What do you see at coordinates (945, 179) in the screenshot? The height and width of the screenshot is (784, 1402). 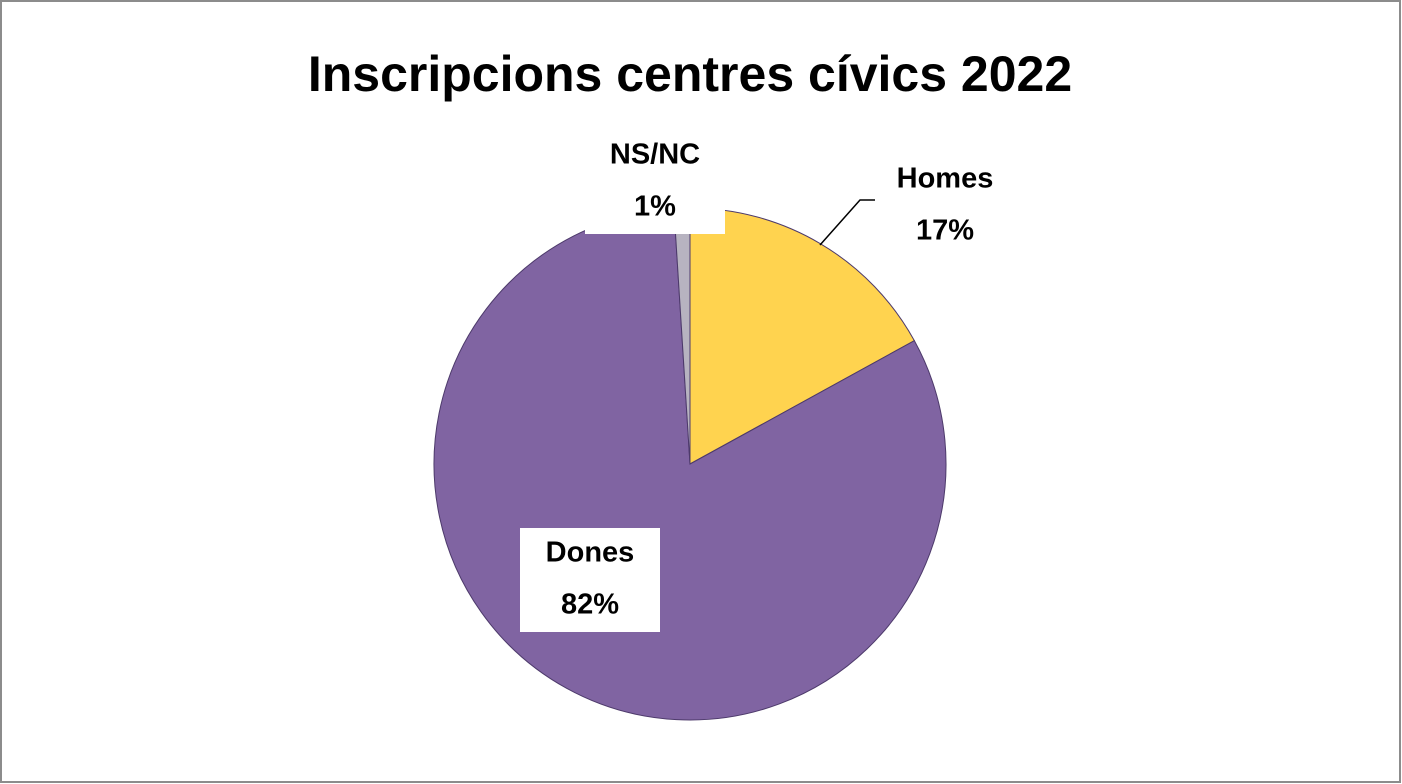 I see `slice-label: Homes` at bounding box center [945, 179].